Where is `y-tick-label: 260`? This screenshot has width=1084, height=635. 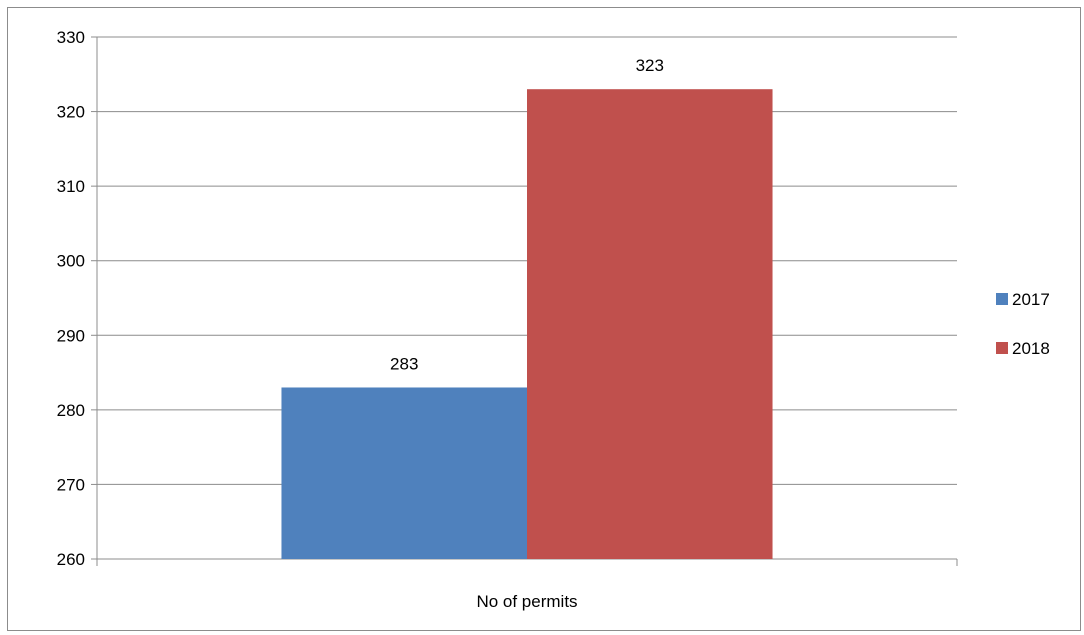 y-tick-label: 260 is located at coordinates (71, 559).